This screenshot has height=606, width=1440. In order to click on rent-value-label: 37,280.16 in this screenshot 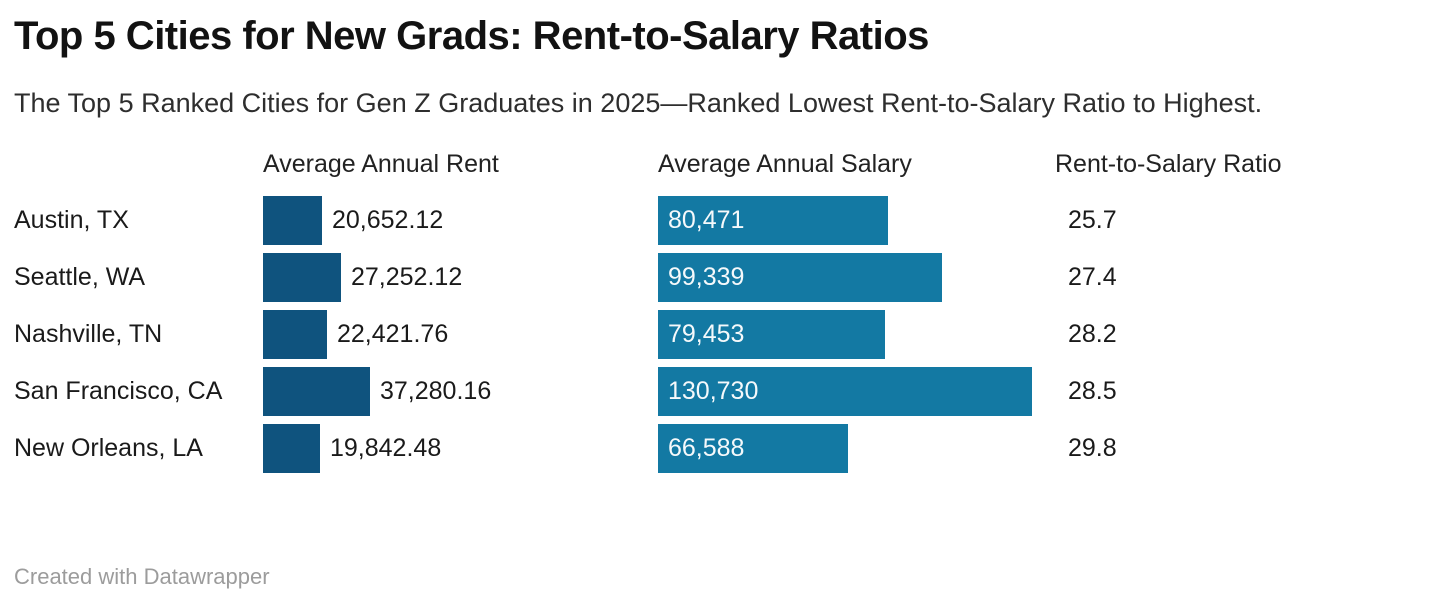, I will do `click(436, 390)`.